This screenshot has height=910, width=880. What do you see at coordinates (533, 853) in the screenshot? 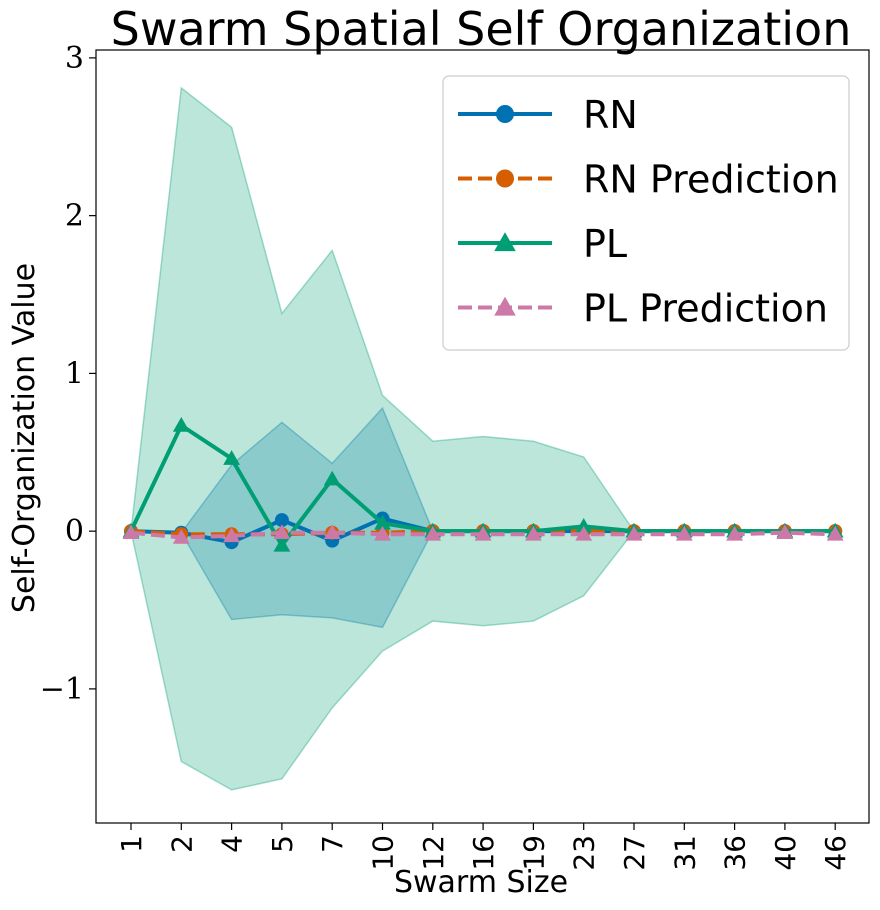
I see `x-tick-label: 19` at bounding box center [533, 853].